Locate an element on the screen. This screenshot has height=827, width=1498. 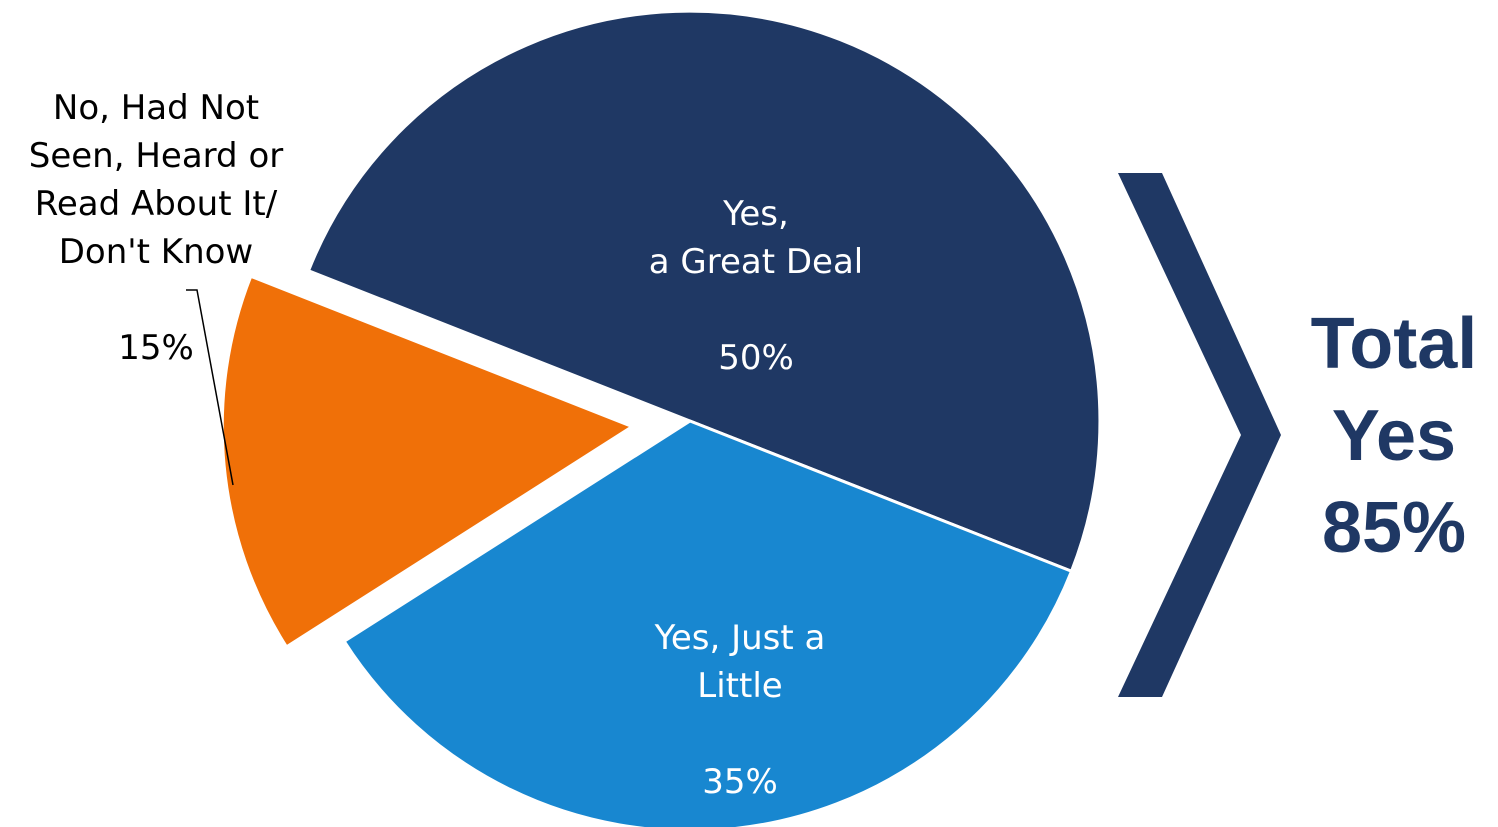
slice-label-great-deal: Yes, a Great Deal 50% is located at coordinates (756, 286).